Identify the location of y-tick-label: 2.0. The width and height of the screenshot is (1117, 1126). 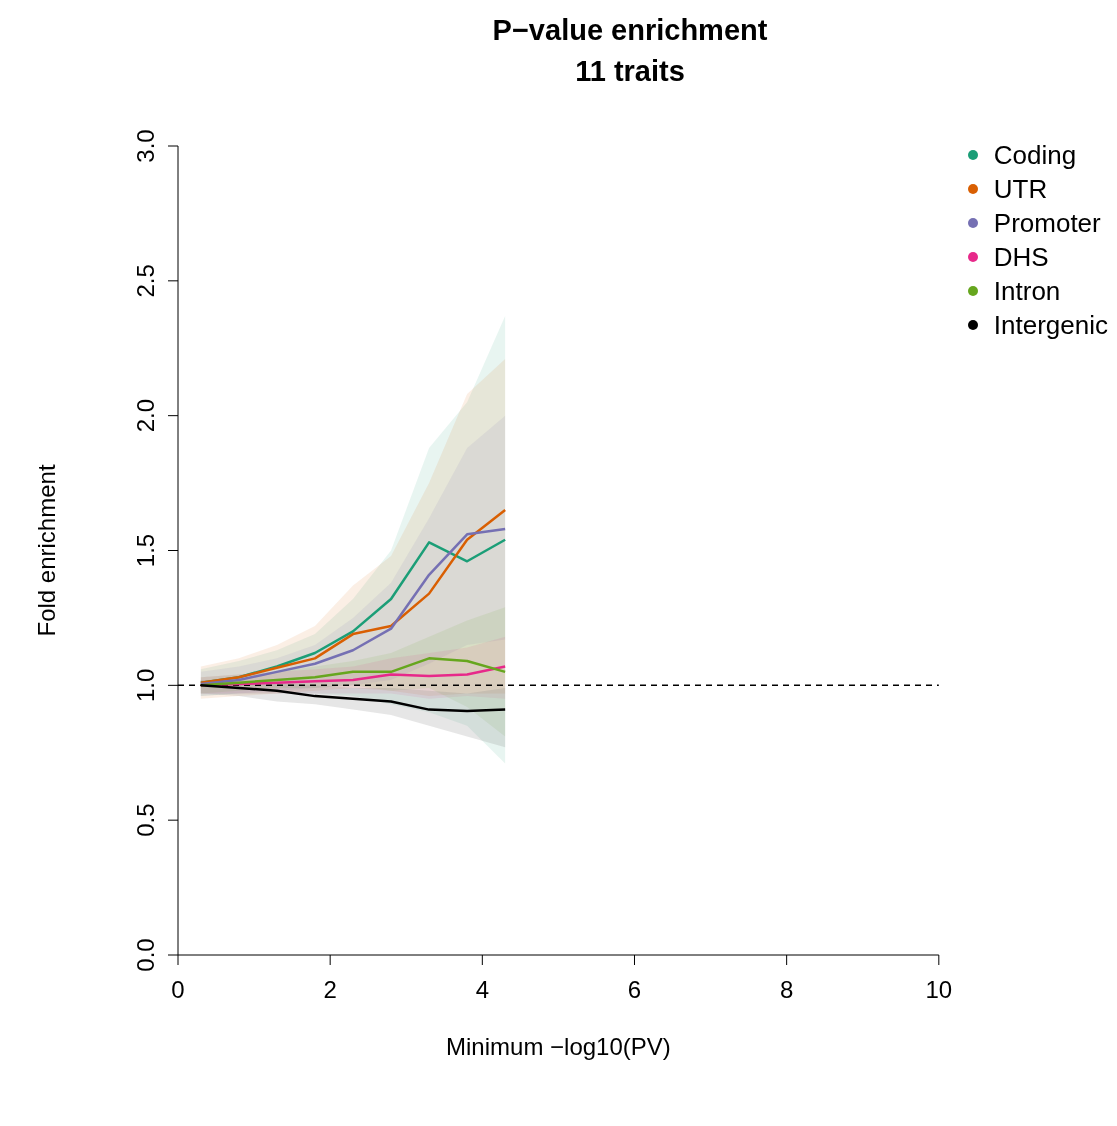
(145, 415).